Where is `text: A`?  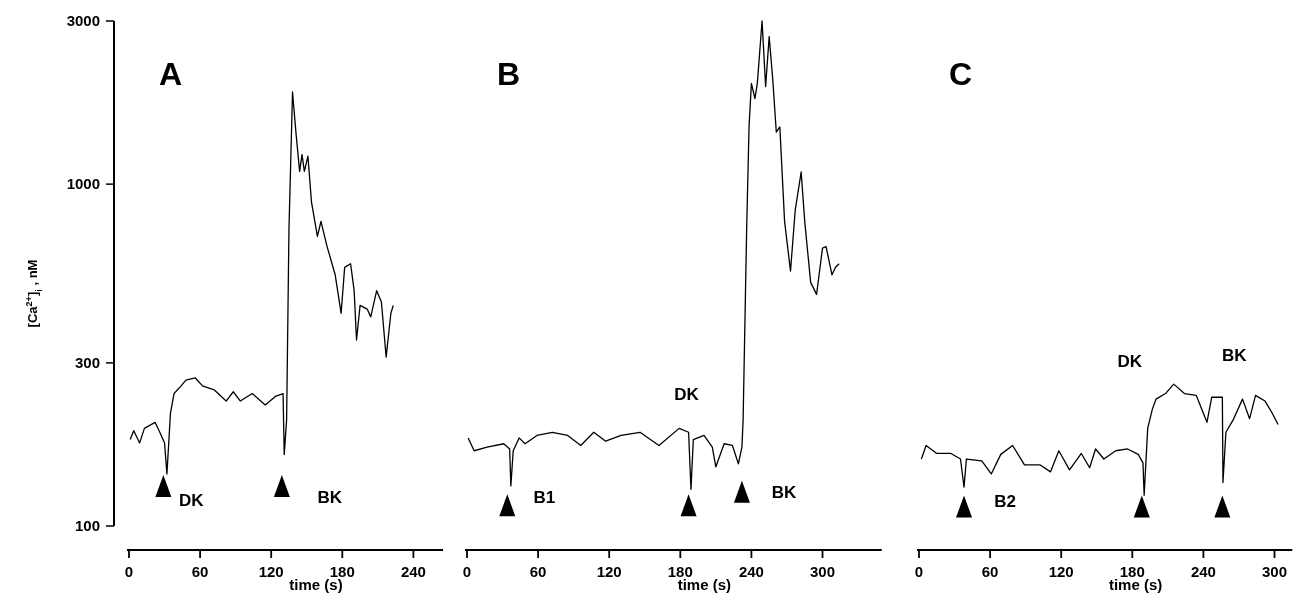 text: A is located at coordinates (171, 74).